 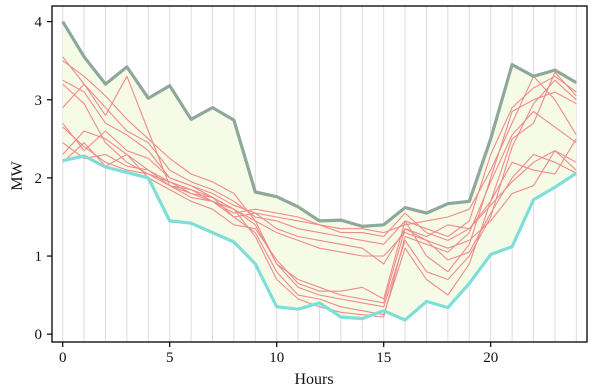 What do you see at coordinates (313, 379) in the screenshot?
I see `x-axis-title: Hours` at bounding box center [313, 379].